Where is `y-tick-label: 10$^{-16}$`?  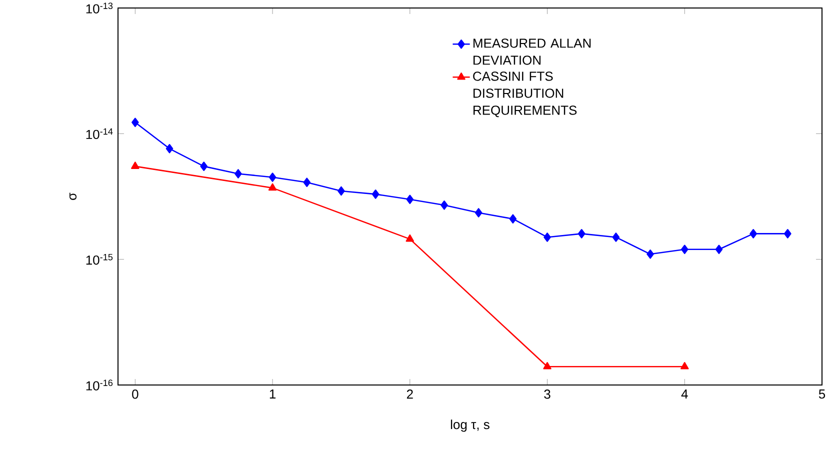 y-tick-label: 10$^{-16}$ is located at coordinates (99, 385).